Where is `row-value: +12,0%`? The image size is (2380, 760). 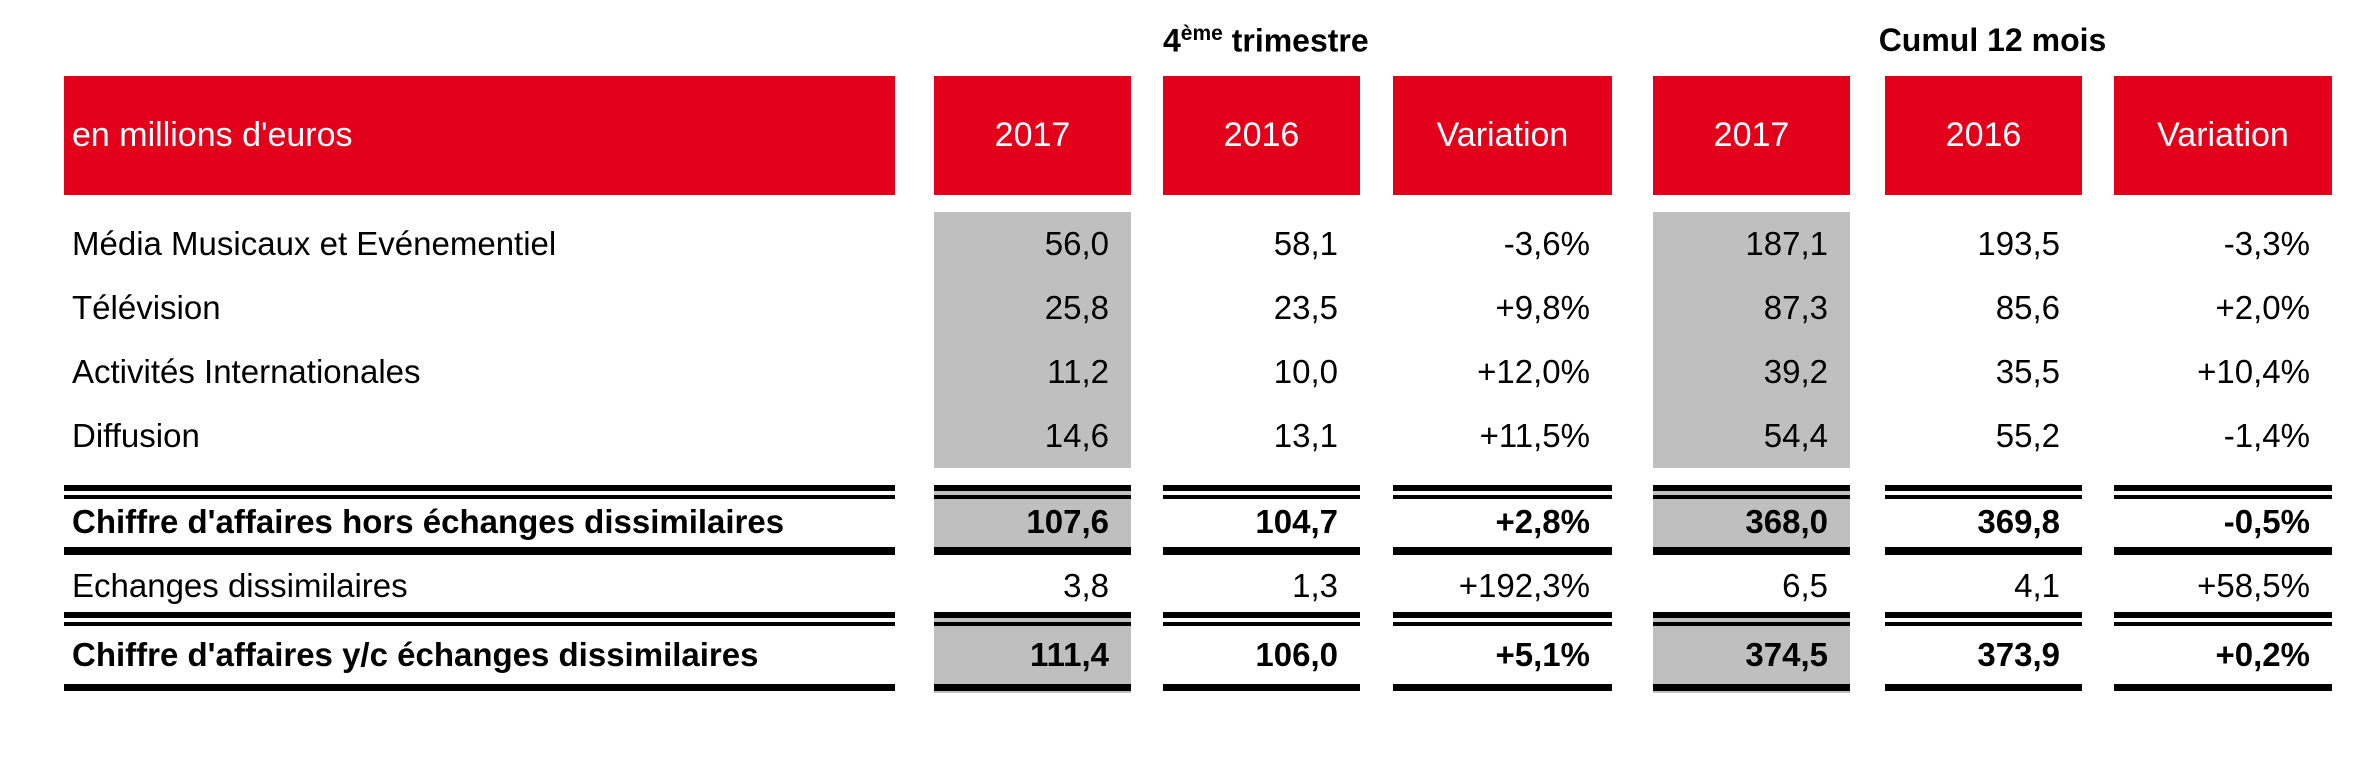 row-value: +12,0% is located at coordinates (1533, 371).